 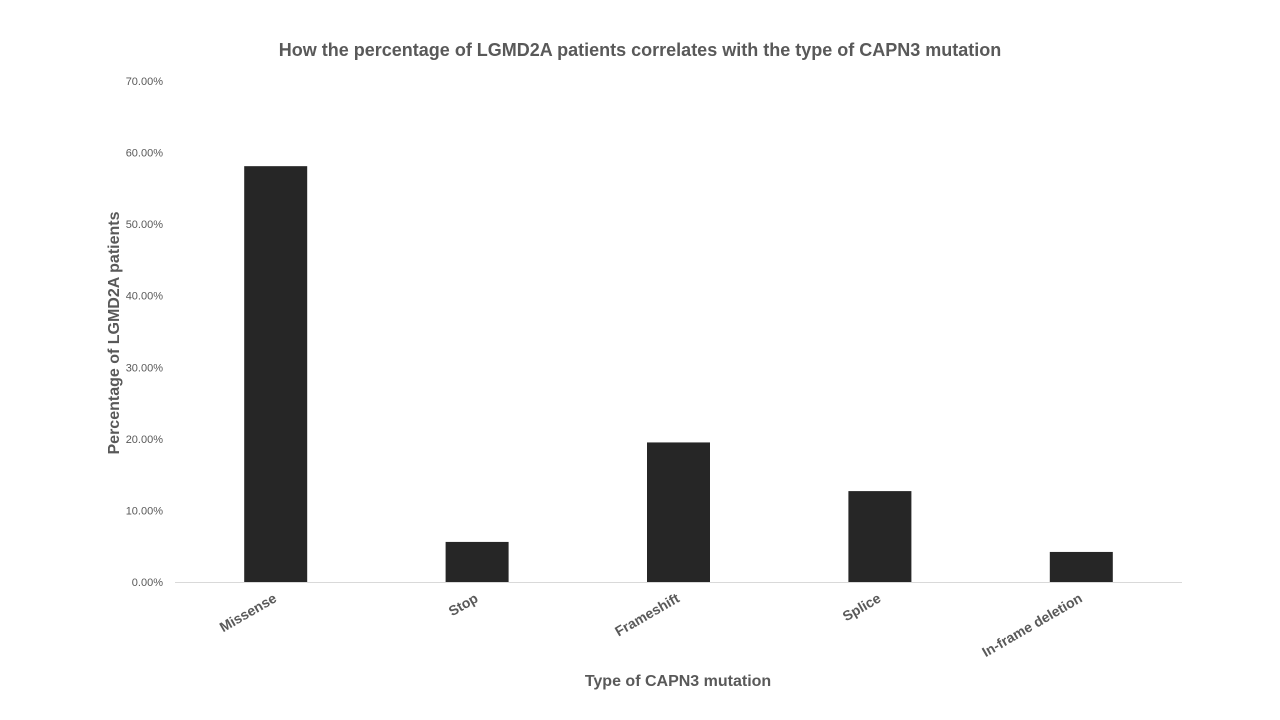 What do you see at coordinates (145, 154) in the screenshot?
I see `y-tick-label: 60.00%` at bounding box center [145, 154].